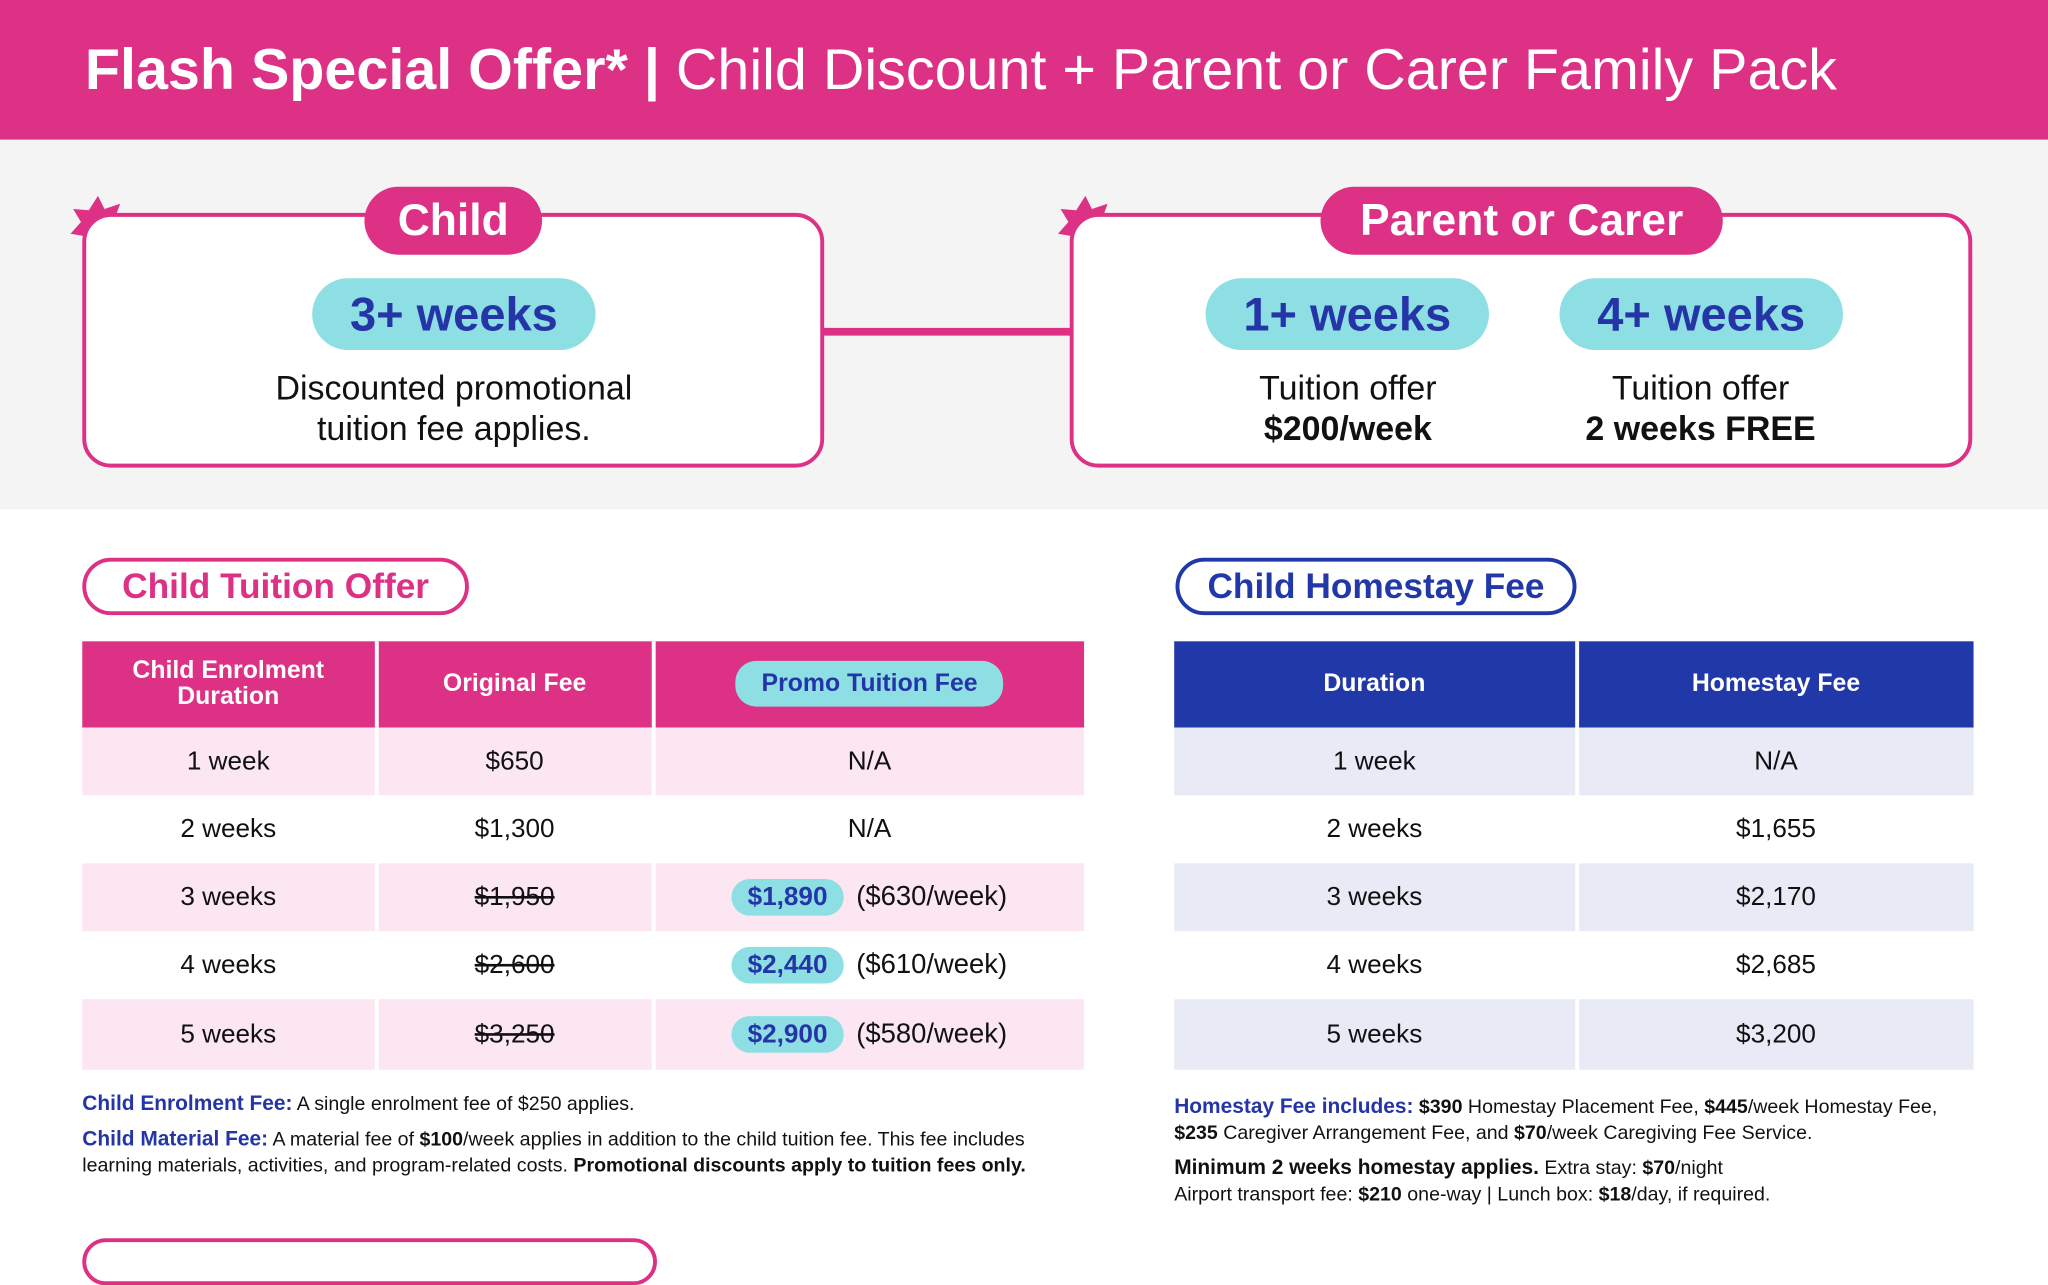 The image size is (2048, 1285). What do you see at coordinates (453, 428) in the screenshot?
I see `text-line: tuition fee applies.` at bounding box center [453, 428].